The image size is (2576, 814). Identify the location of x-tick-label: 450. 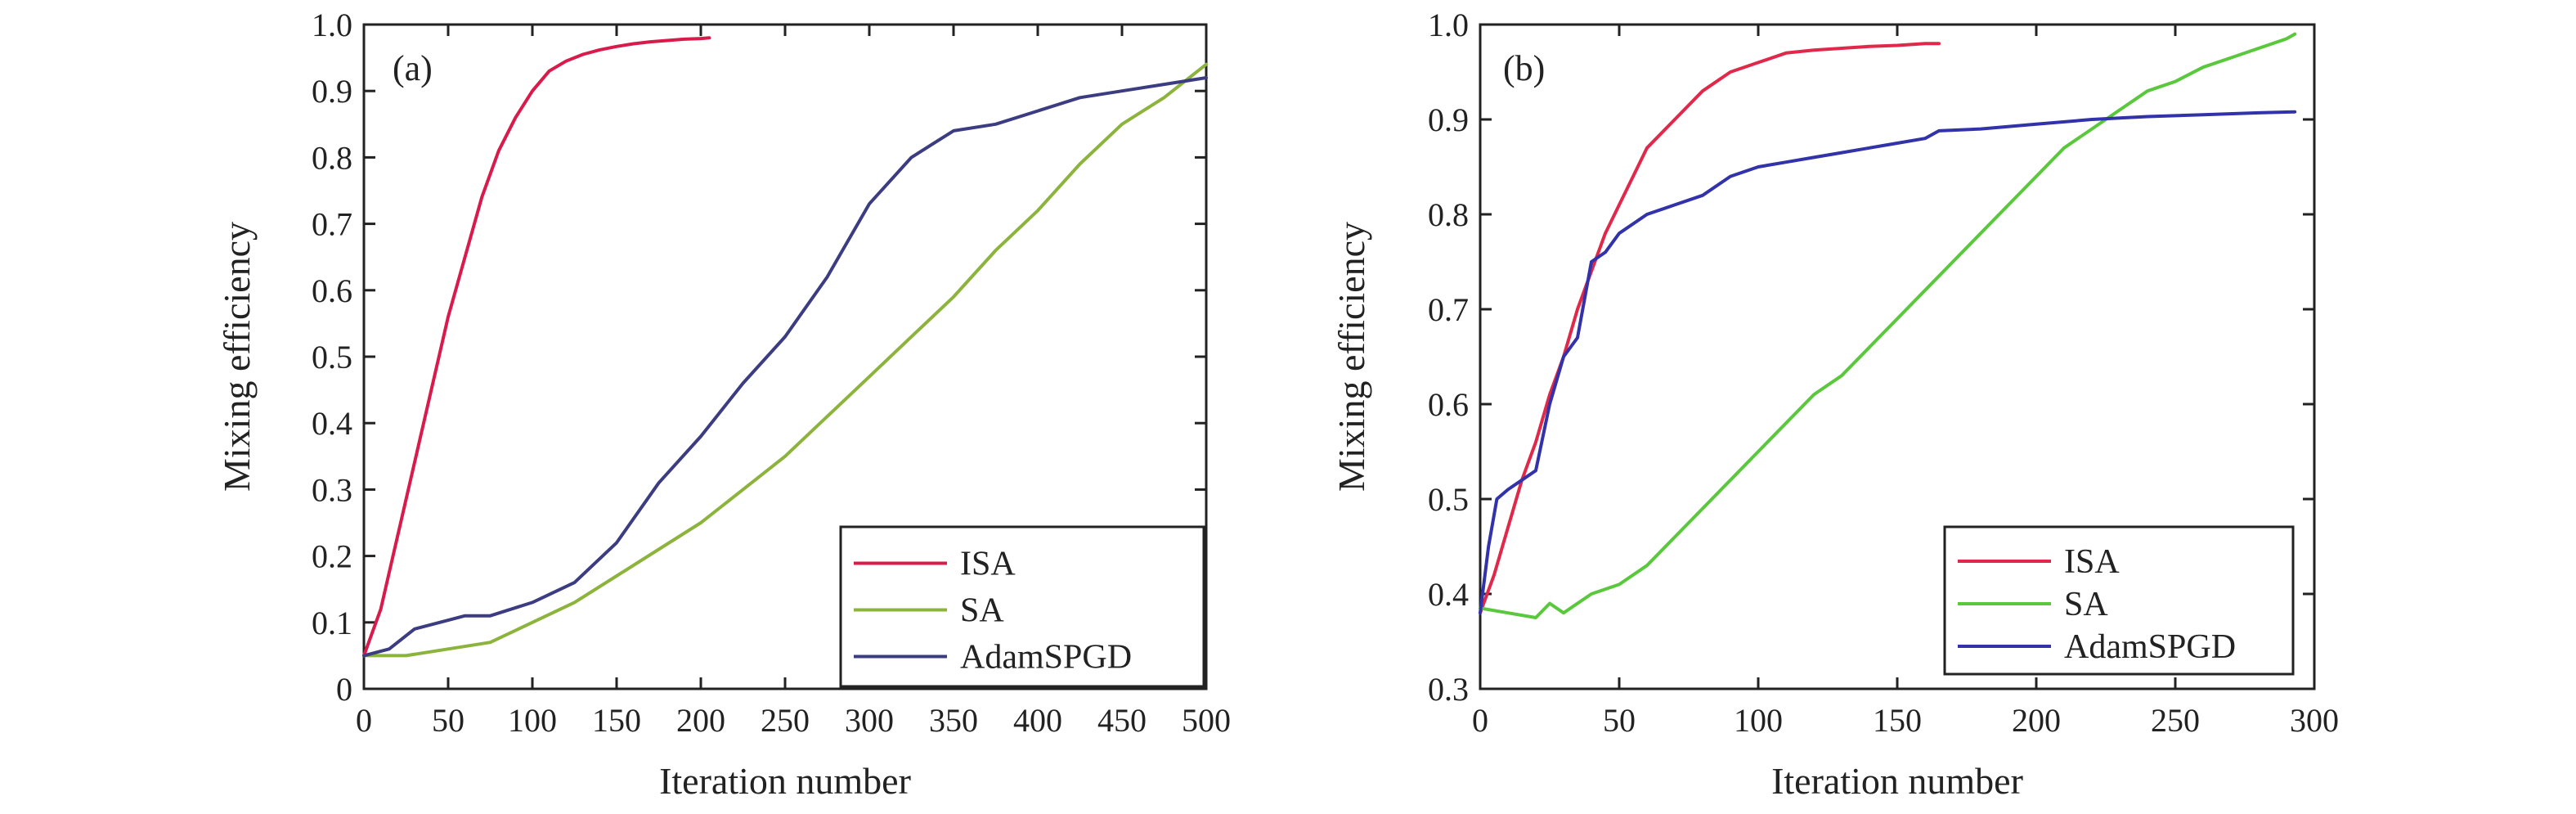
(1122, 720).